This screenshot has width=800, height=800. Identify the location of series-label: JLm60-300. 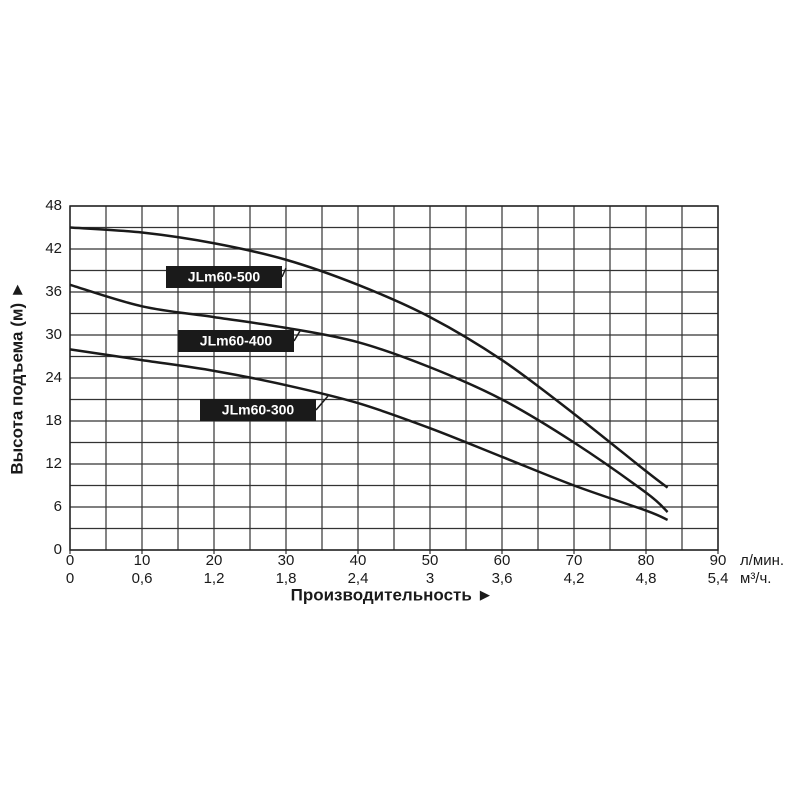
(258, 410).